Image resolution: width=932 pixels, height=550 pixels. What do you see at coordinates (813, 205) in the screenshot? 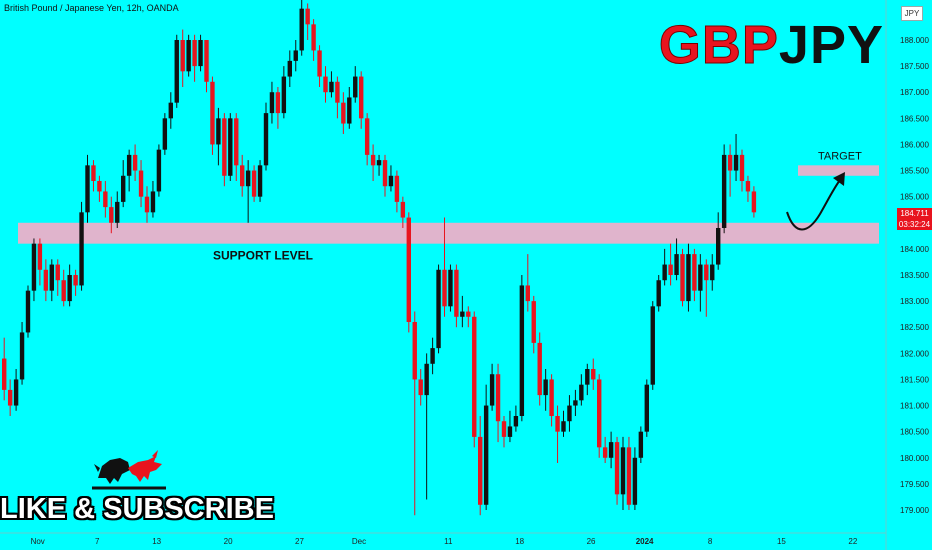
I see `projection-arrow` at bounding box center [813, 205].